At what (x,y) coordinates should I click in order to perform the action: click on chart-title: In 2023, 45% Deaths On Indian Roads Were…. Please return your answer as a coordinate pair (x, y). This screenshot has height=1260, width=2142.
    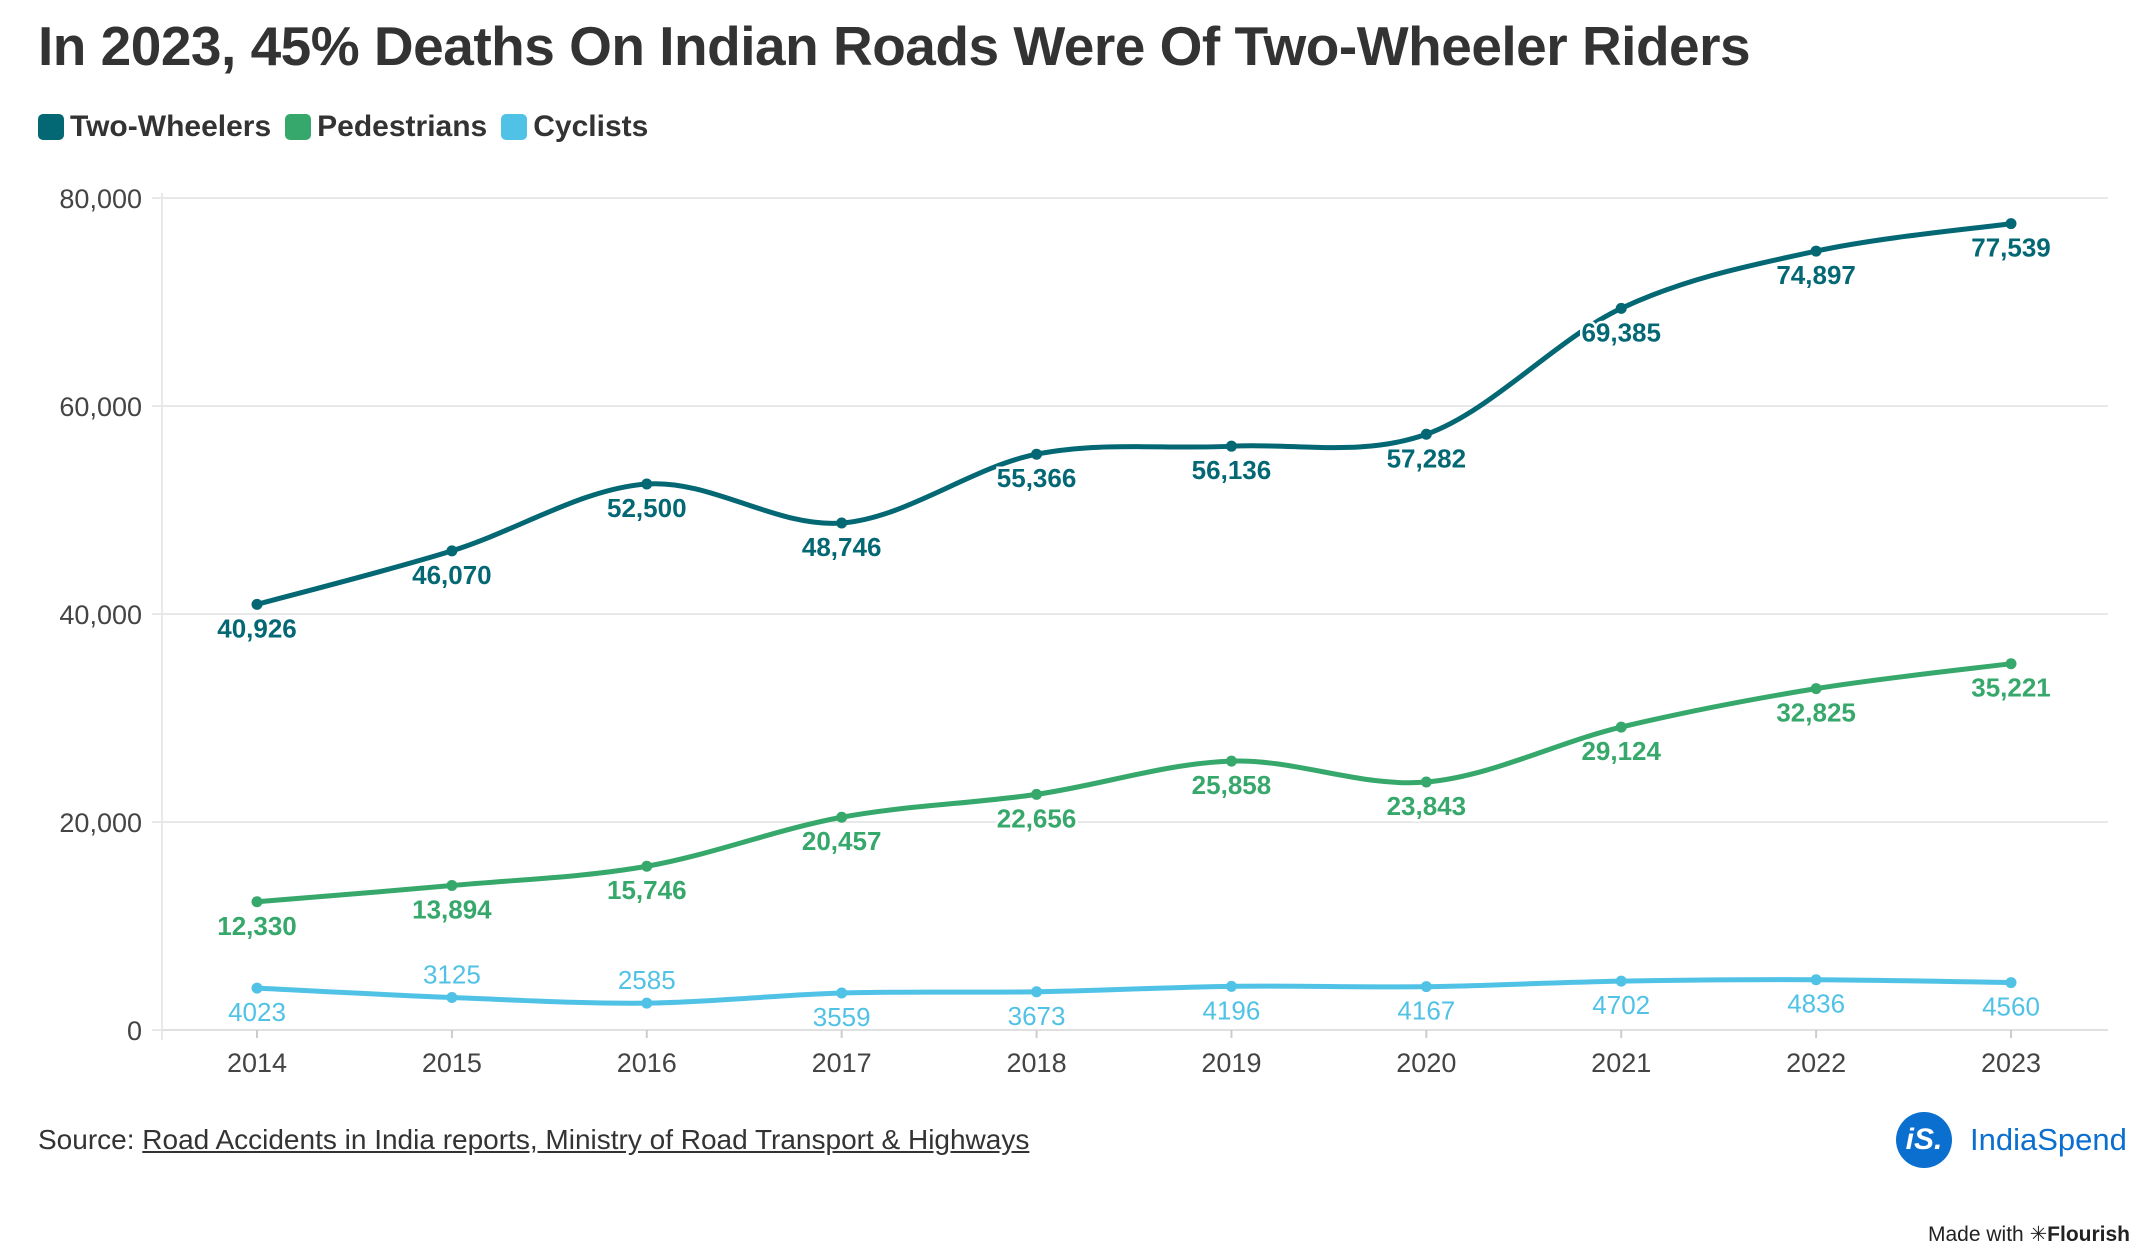
    Looking at the image, I should click on (894, 46).